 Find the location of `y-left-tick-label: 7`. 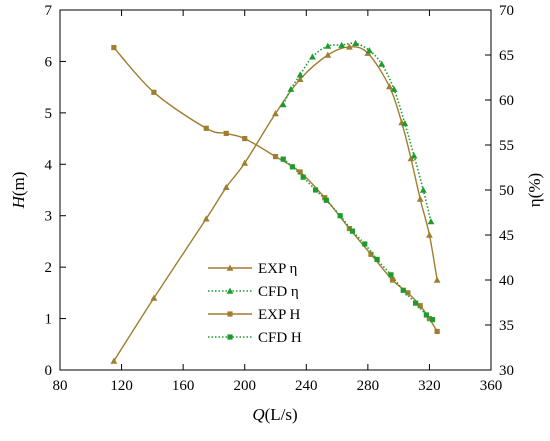

y-left-tick-label: 7 is located at coordinates (49, 11).